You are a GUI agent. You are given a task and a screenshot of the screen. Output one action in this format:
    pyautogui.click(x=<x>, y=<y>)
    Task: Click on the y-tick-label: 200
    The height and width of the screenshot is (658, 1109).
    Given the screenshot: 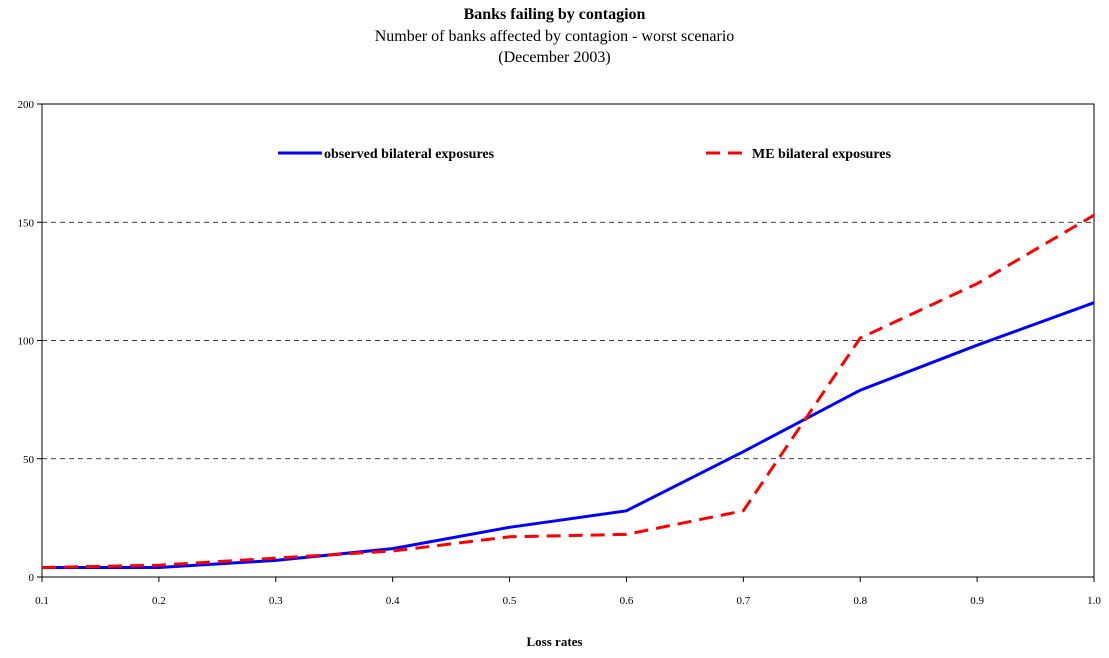 What is the action you would take?
    pyautogui.click(x=26, y=105)
    